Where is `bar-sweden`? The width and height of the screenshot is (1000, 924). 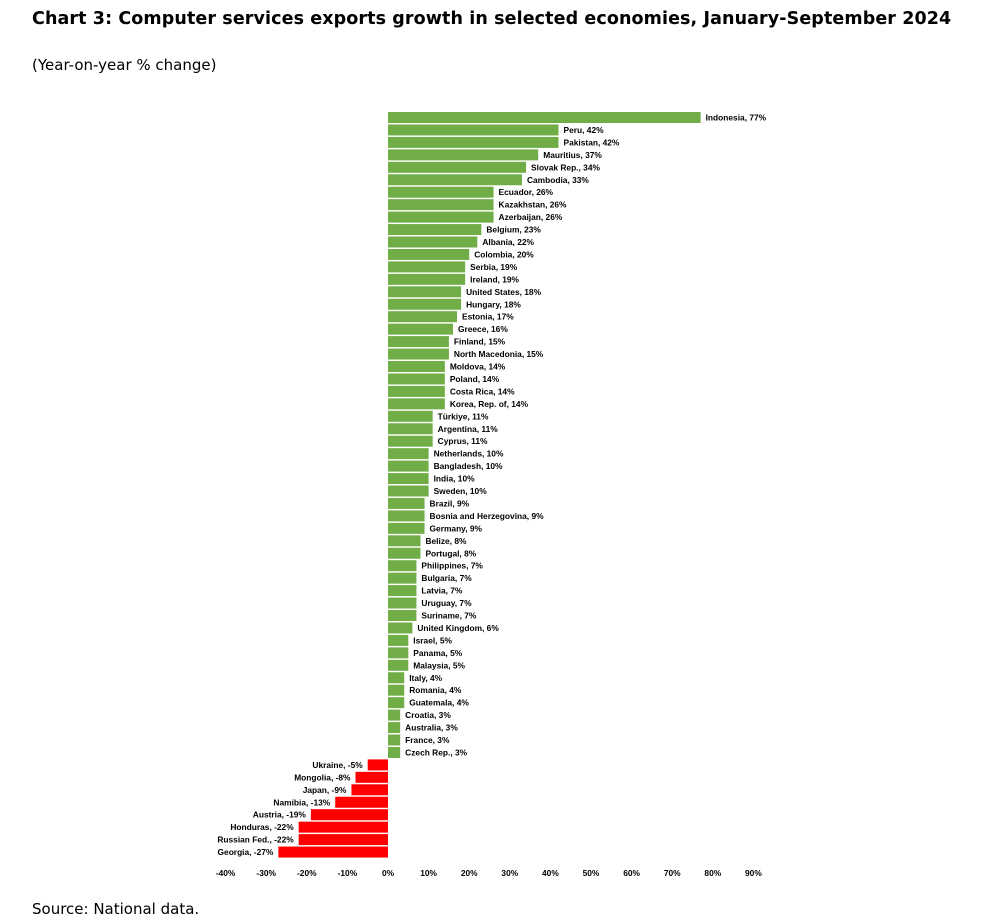 bar-sweden is located at coordinates (408, 491).